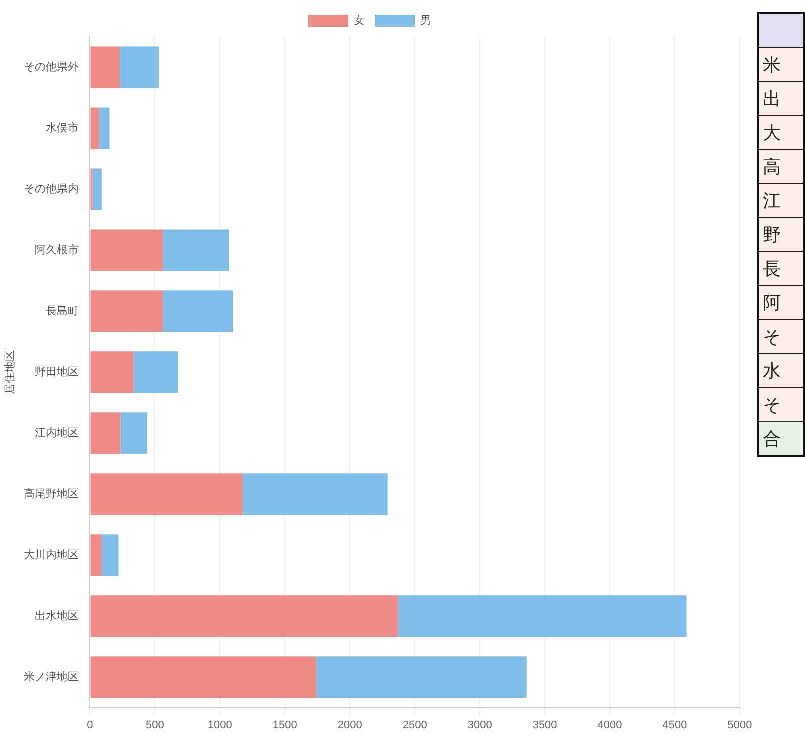 The height and width of the screenshot is (745, 805). What do you see at coordinates (57, 249) in the screenshot?
I see `y-tick-label: 阿久根市` at bounding box center [57, 249].